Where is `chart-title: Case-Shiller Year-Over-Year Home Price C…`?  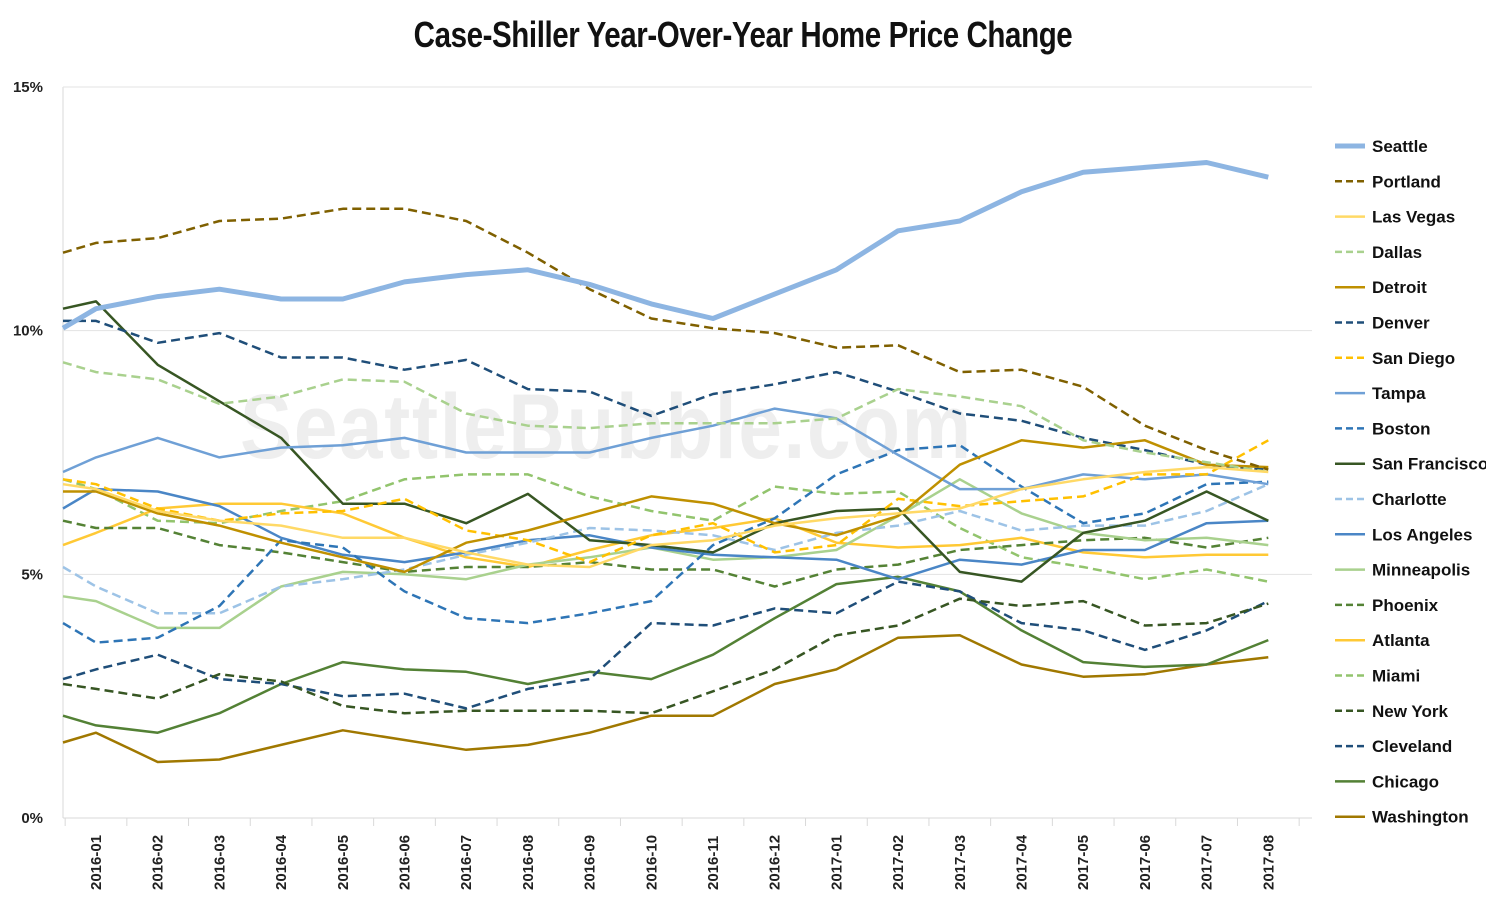 chart-title: Case-Shiller Year-Over-Year Home Price C… is located at coordinates (743, 34).